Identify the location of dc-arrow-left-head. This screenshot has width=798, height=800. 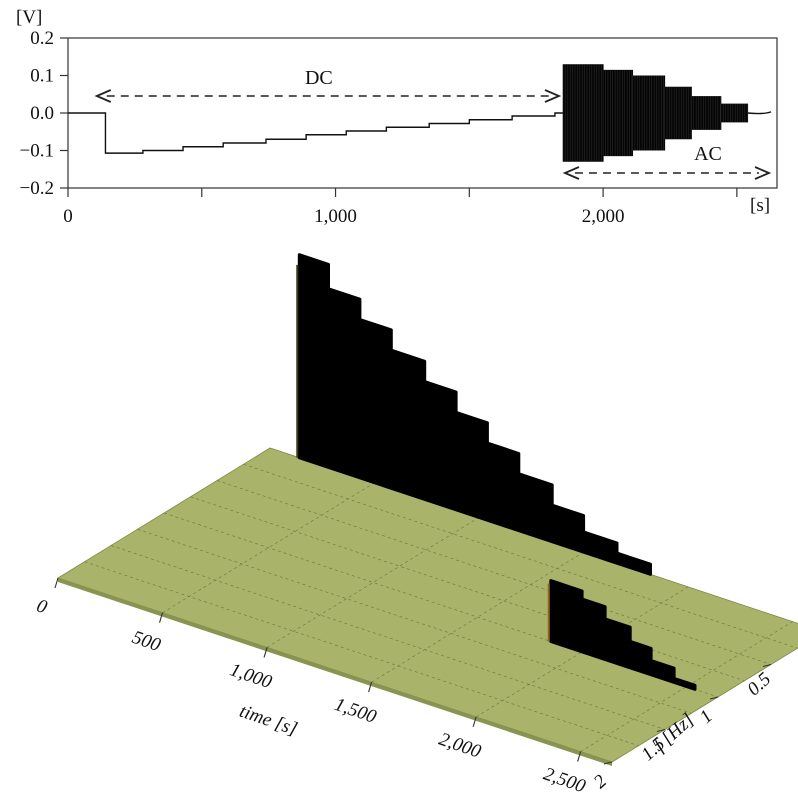
(103, 96).